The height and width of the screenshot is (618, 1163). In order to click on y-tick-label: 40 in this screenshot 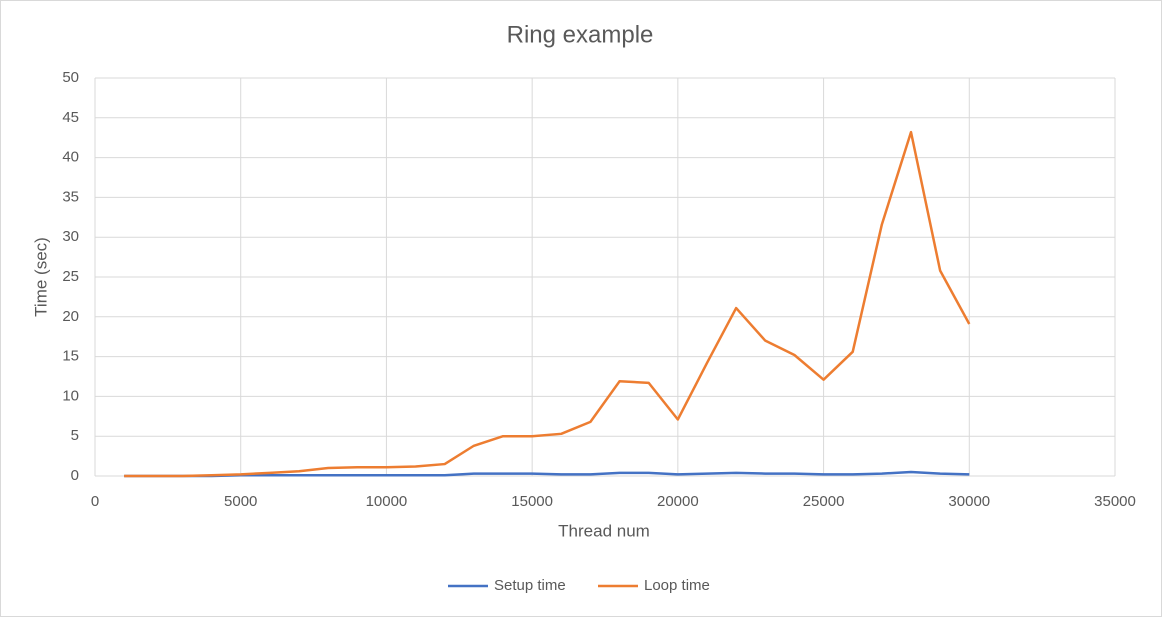, I will do `click(70, 157)`.